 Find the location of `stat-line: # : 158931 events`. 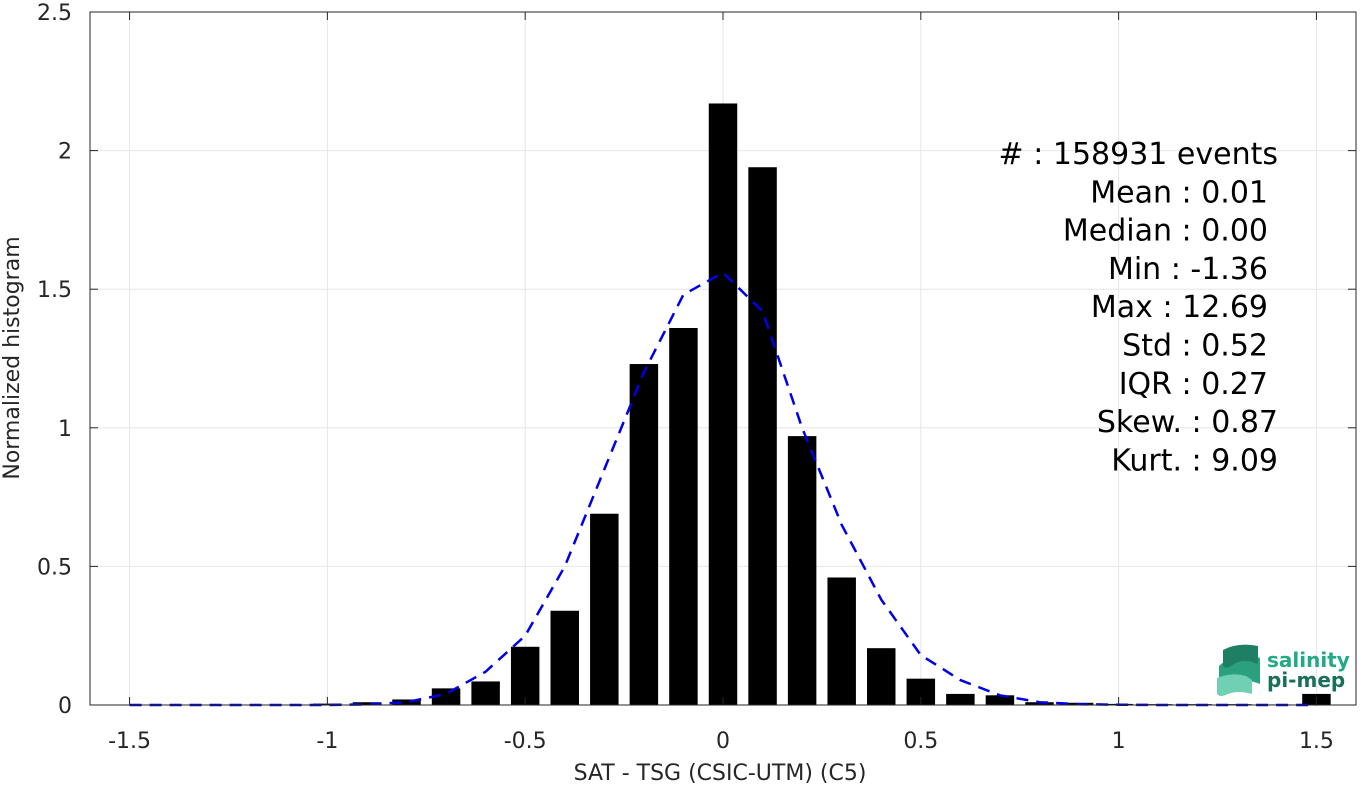

stat-line: # : 158931 events is located at coordinates (1138, 154).